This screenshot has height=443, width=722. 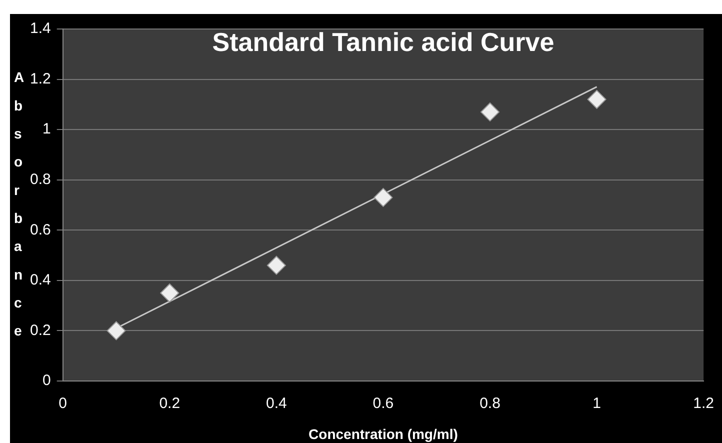 I want to click on text: Absorbance, so click(x=19, y=204).